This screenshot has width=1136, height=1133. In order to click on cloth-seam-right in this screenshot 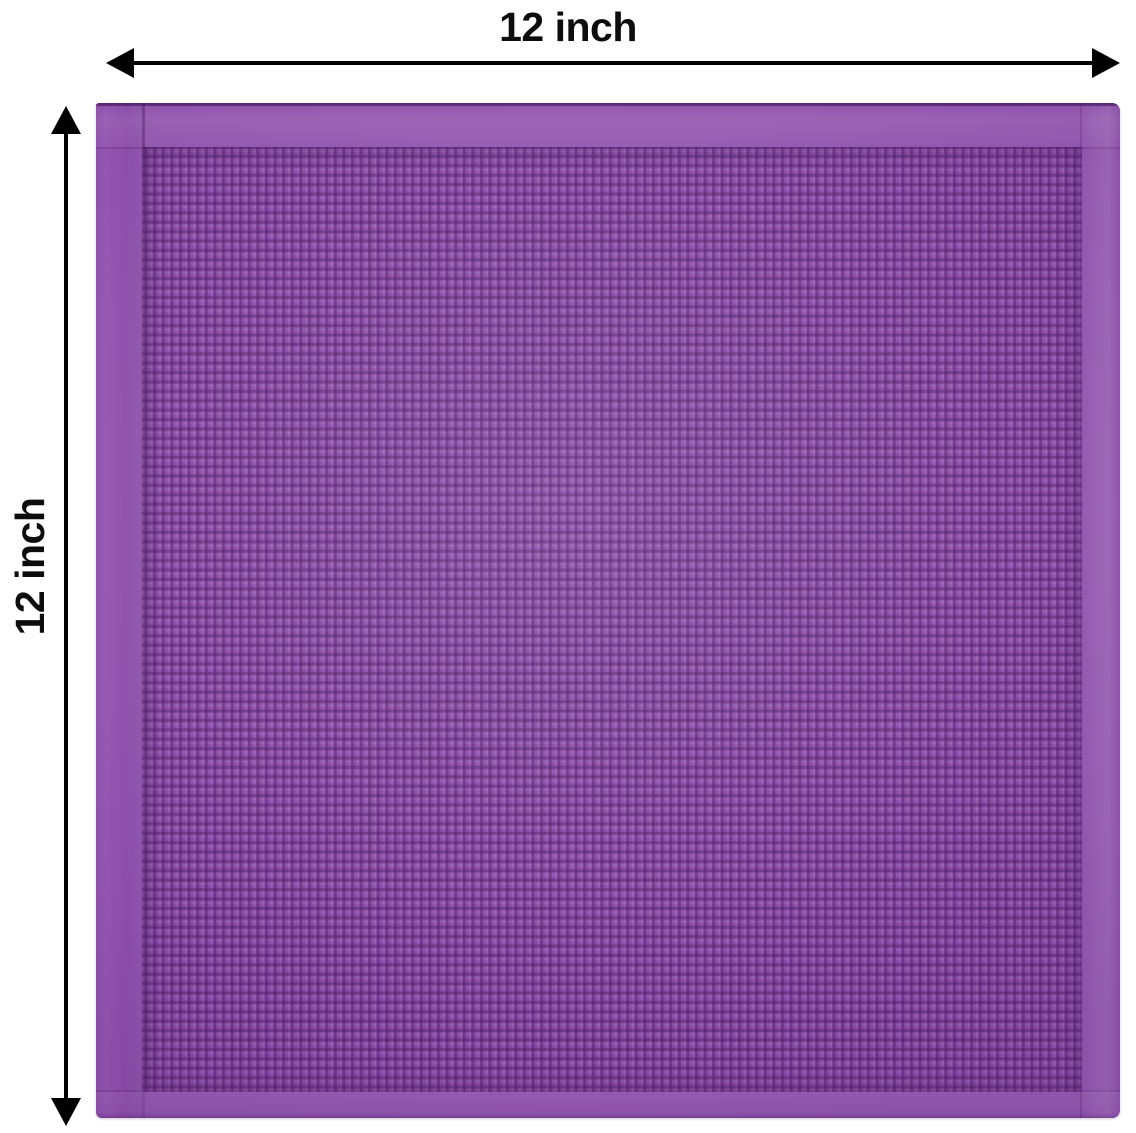, I will do `click(1081, 610)`.